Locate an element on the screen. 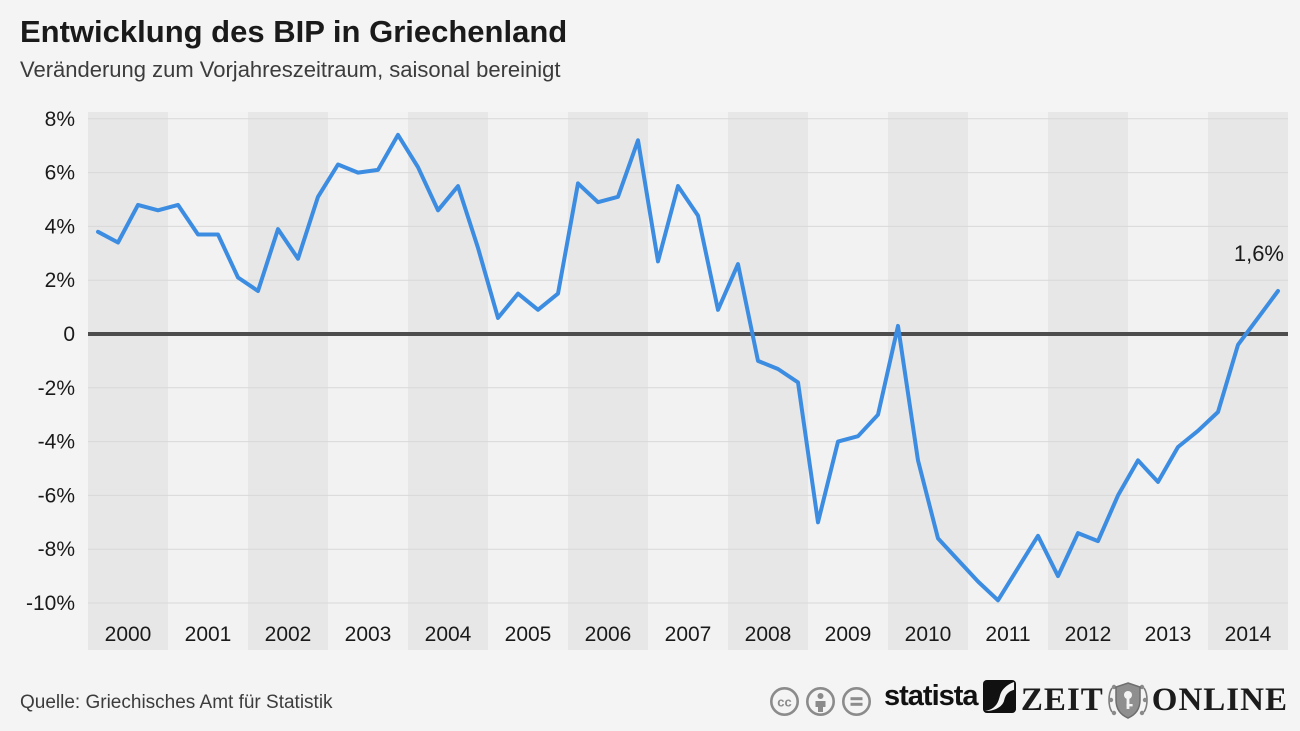 This screenshot has width=1300, height=731. x-axis-label: 2005 is located at coordinates (528, 634).